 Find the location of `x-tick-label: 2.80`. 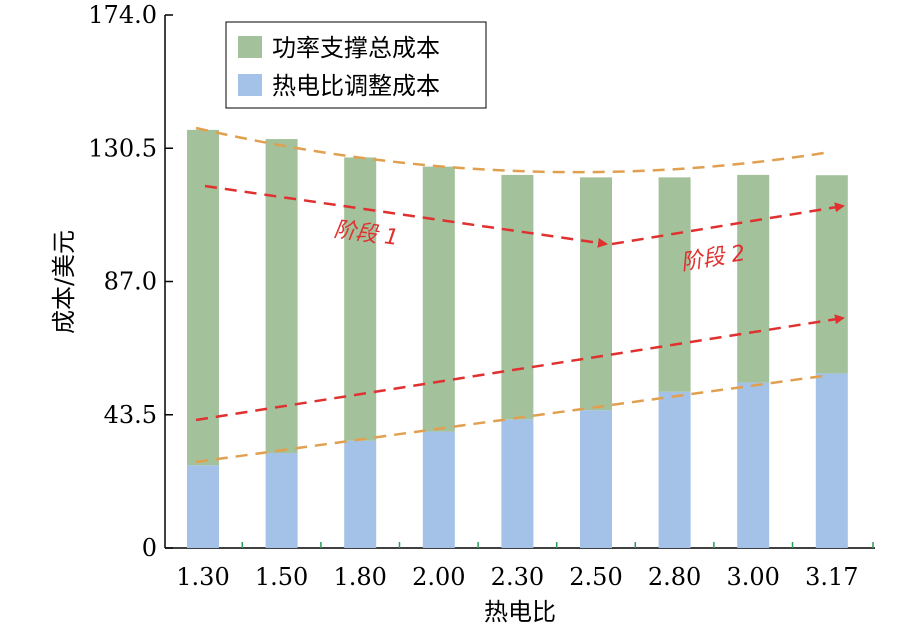

x-tick-label: 2.80 is located at coordinates (674, 577).